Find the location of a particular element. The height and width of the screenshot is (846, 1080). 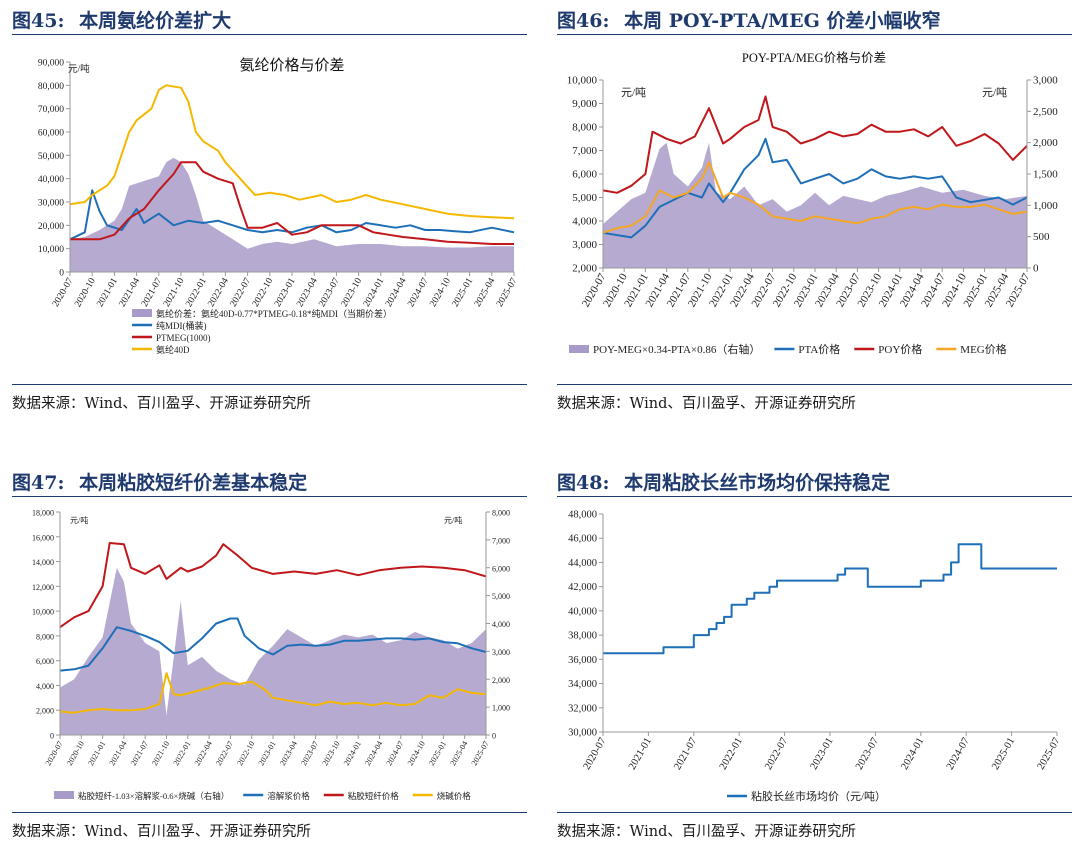

y-tick-label: 6,000 is located at coordinates (584, 175).